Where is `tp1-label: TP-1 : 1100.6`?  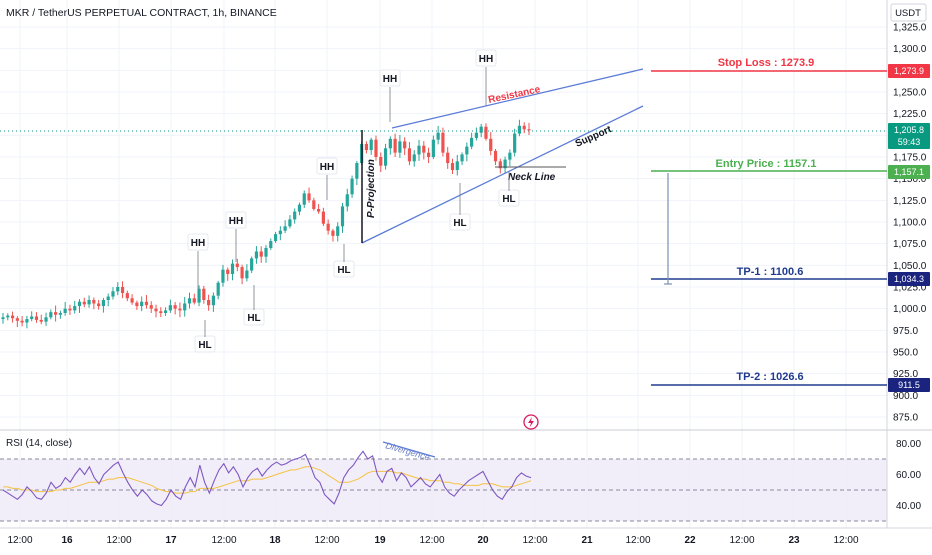 tp1-label: TP-1 : 1100.6 is located at coordinates (770, 272).